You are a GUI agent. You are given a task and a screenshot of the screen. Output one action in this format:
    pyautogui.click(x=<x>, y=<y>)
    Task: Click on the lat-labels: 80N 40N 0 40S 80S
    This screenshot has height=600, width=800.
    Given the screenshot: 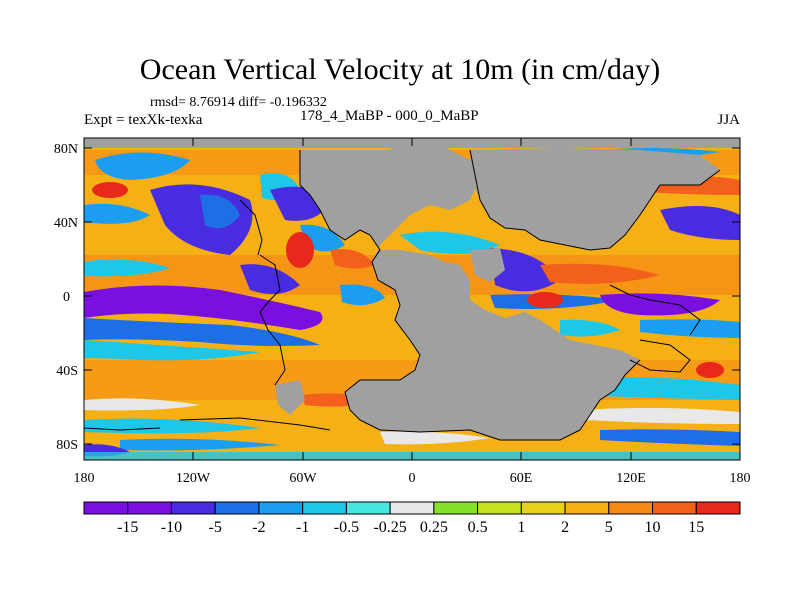 What is the action you would take?
    pyautogui.click(x=66, y=297)
    